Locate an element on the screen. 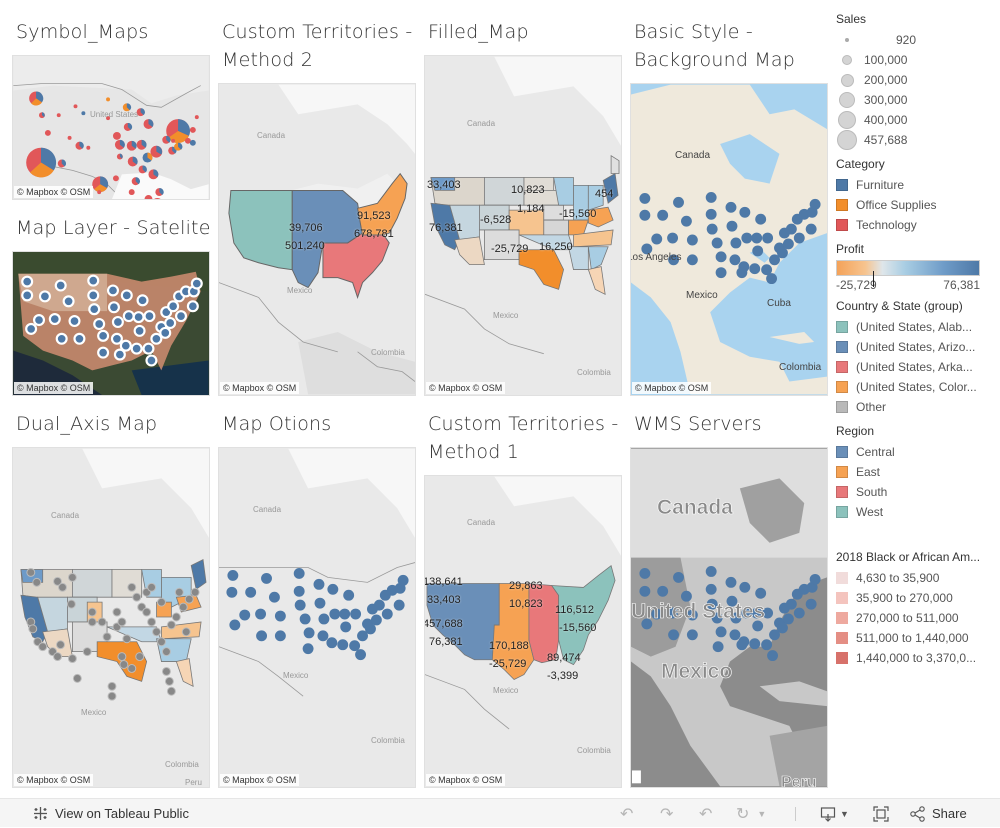 The height and width of the screenshot is (828, 1000). wms-terrain-basemap is located at coordinates (729, 617).